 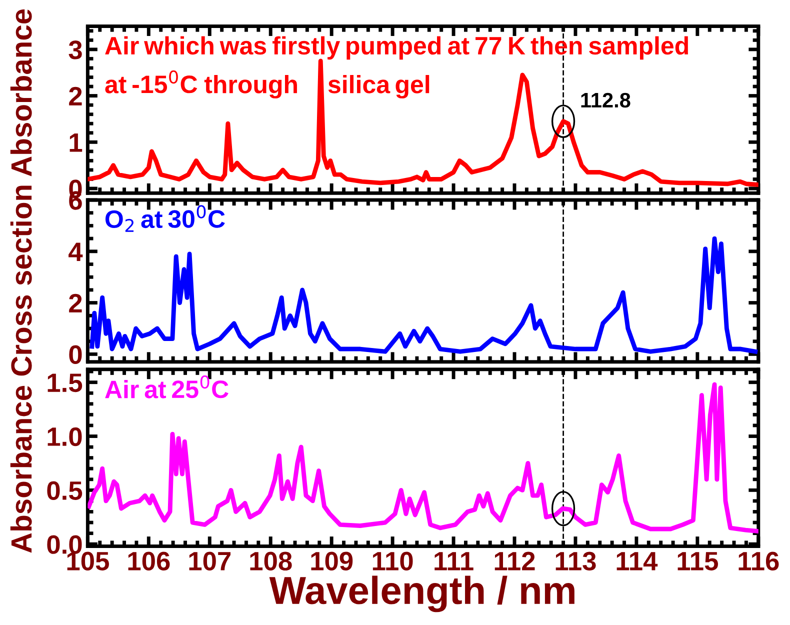 I want to click on series-label: O$_{2}$ at 30$^{0}$C, so click(x=165, y=218).